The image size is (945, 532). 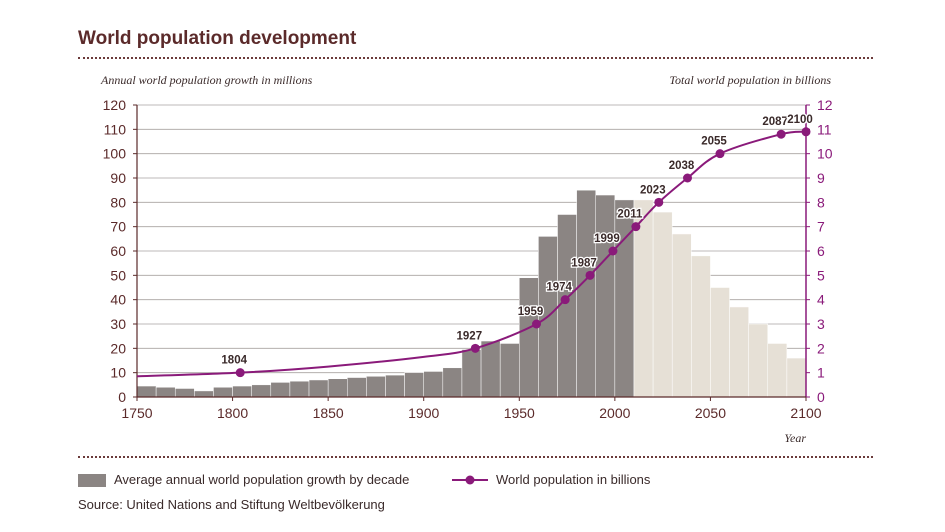 What do you see at coordinates (682, 166) in the screenshot?
I see `population-point-label-2038: 2038` at bounding box center [682, 166].